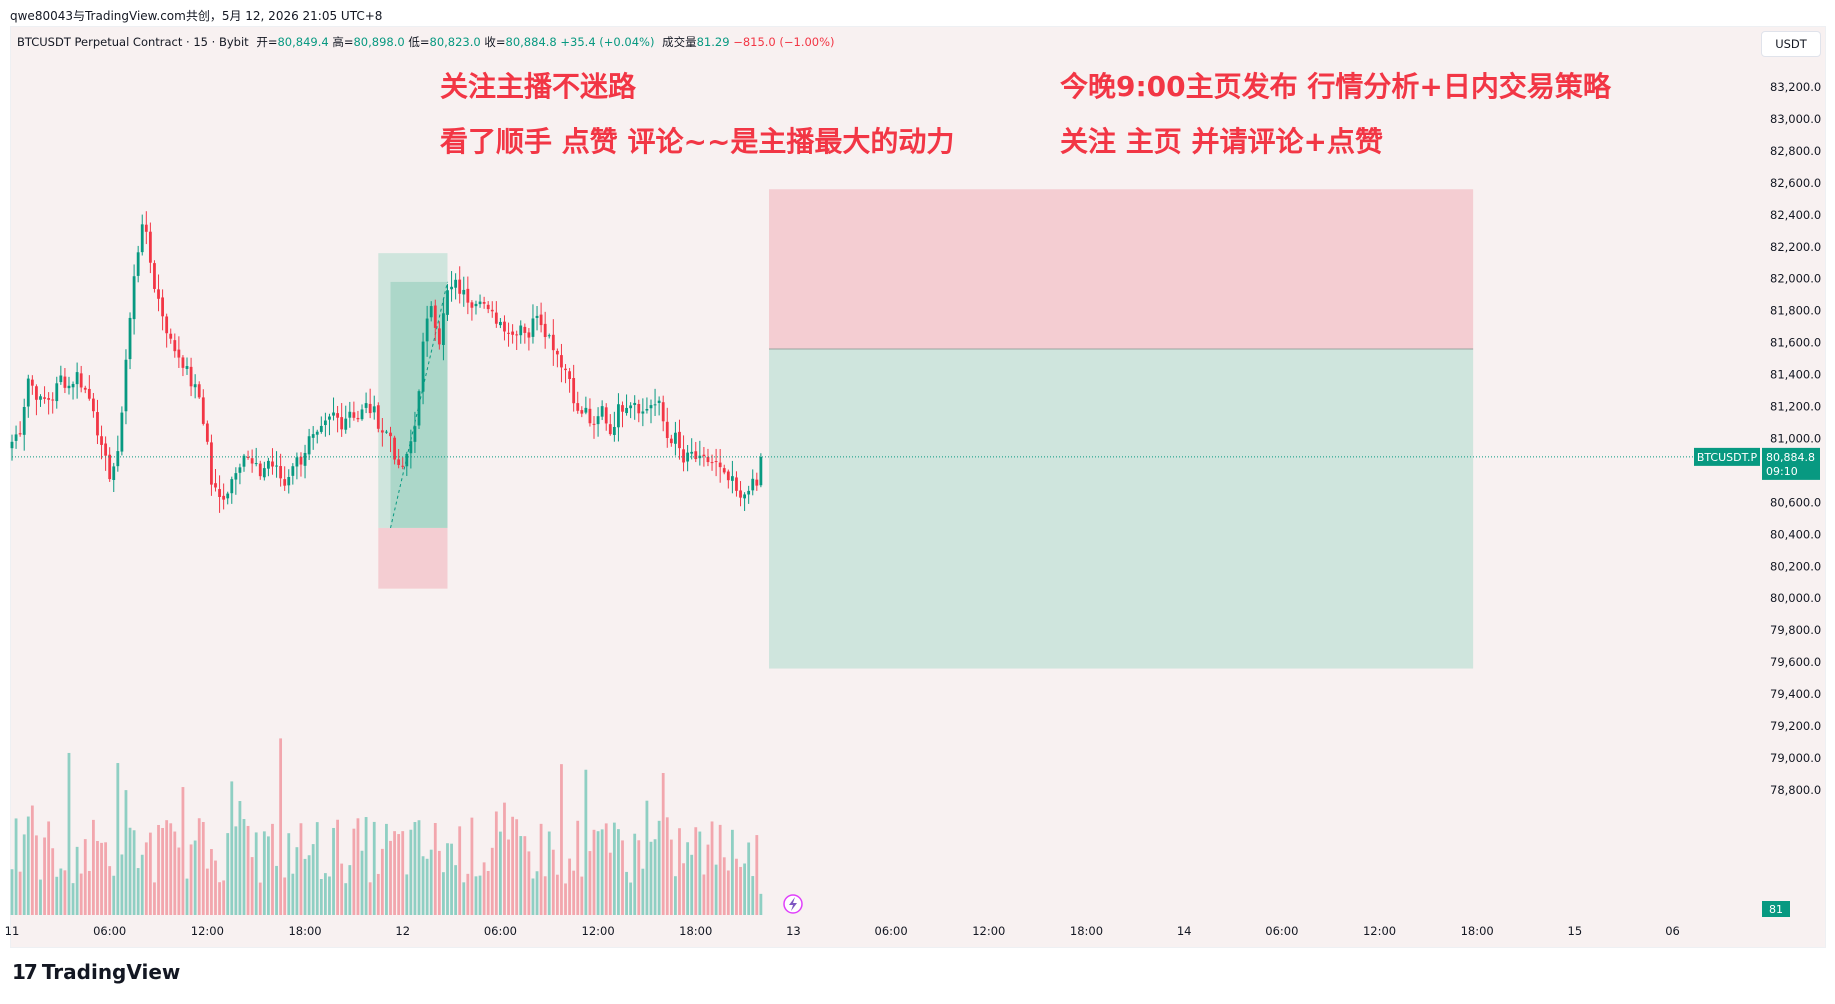 This screenshot has height=1004, width=1835. Describe the element at coordinates (1795, 758) in the screenshot. I see `y-tick-label: 79,000.0` at that location.